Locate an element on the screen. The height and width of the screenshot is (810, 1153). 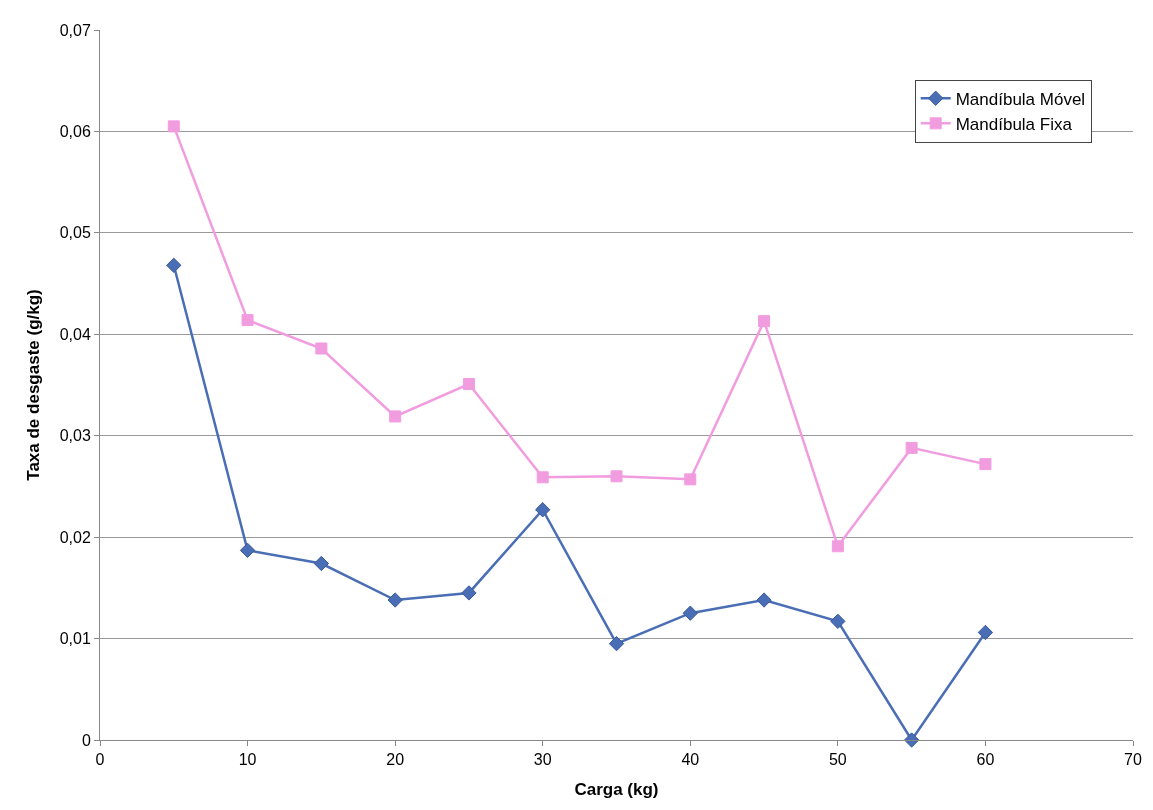
x-tick-label: 20 is located at coordinates (395, 760).